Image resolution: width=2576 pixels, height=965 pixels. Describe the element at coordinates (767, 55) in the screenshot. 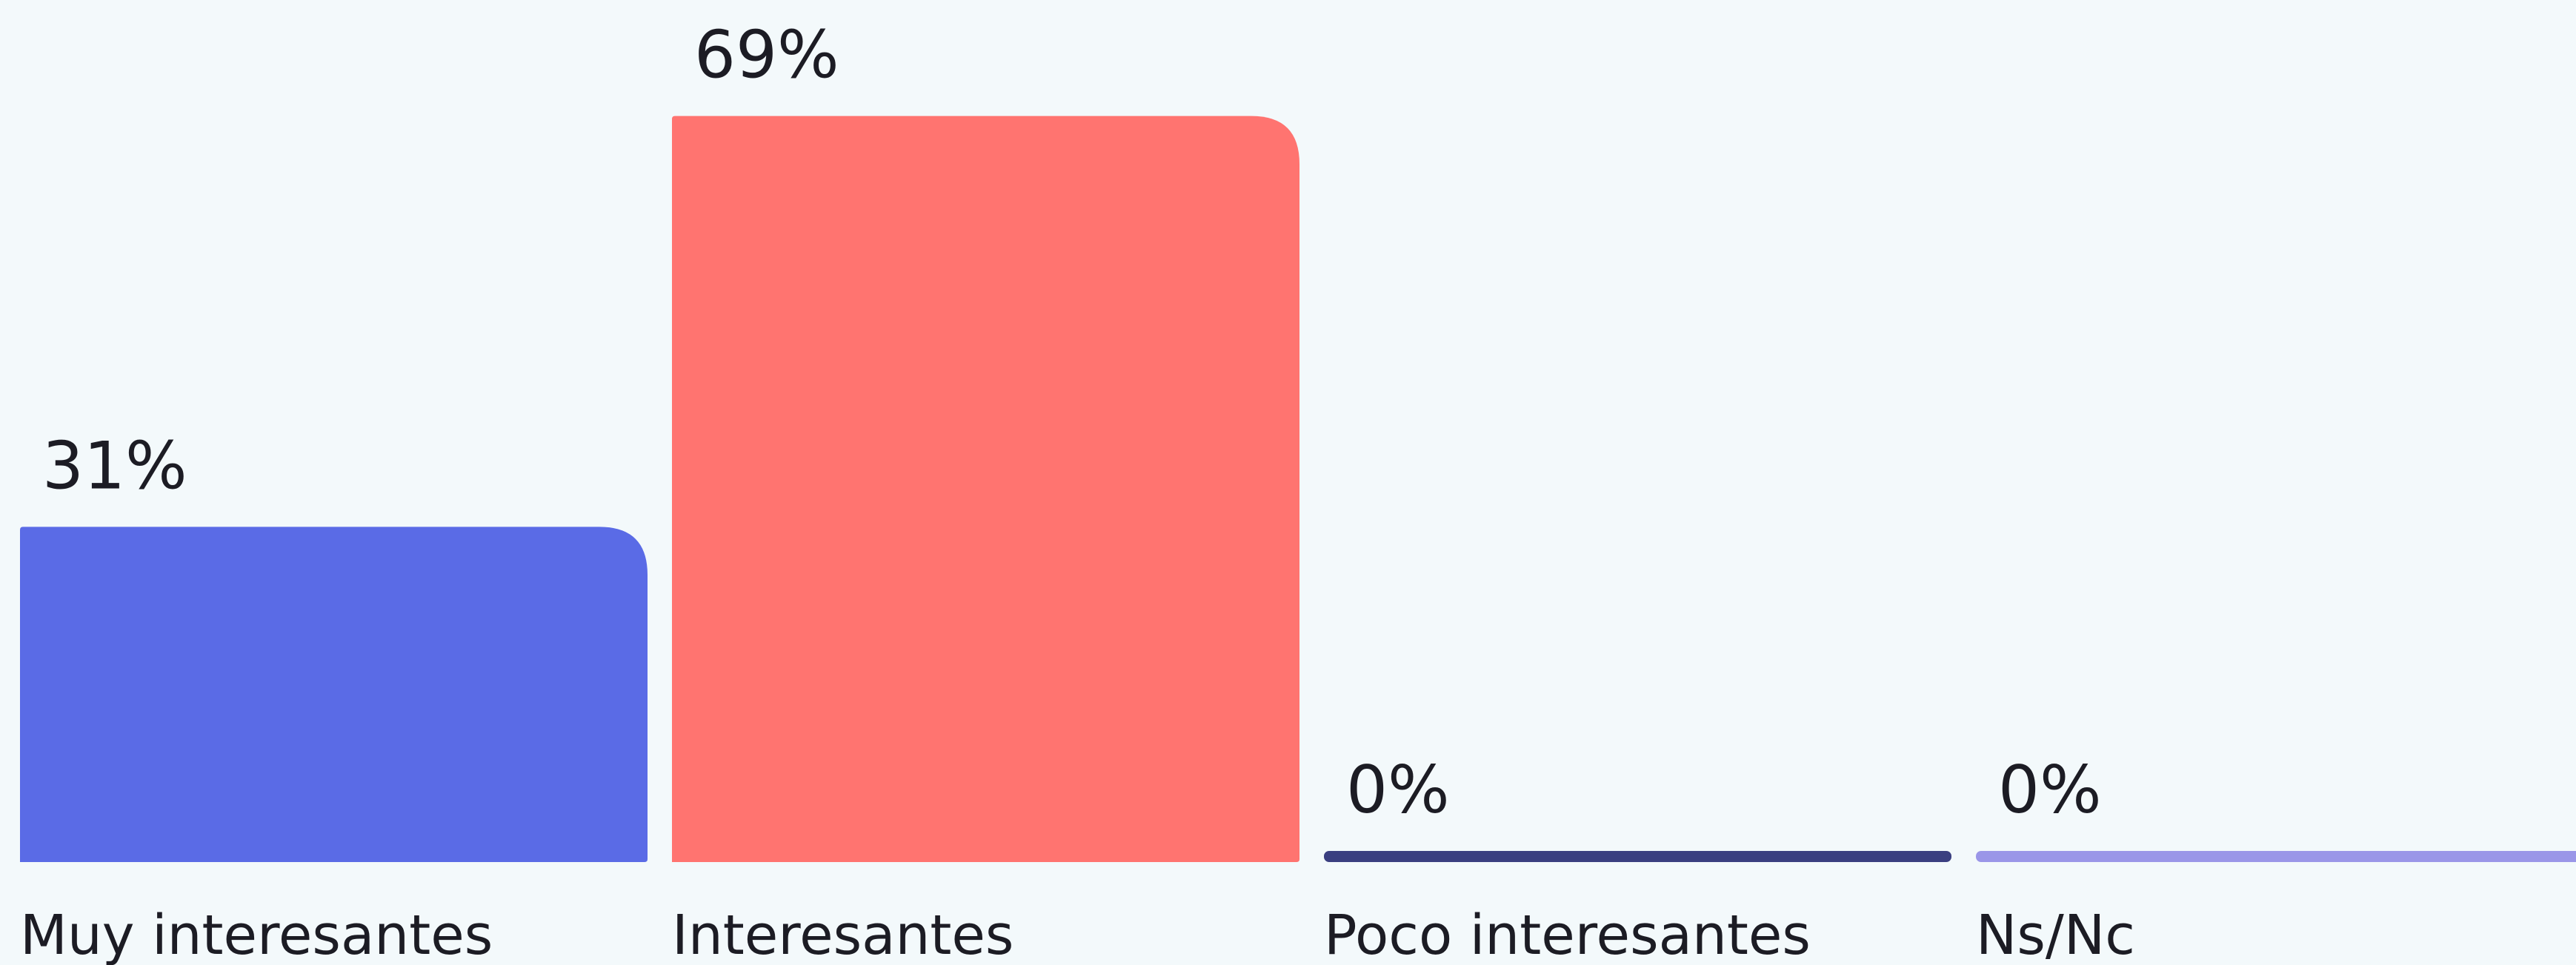

I see `value-label: 69%` at that location.